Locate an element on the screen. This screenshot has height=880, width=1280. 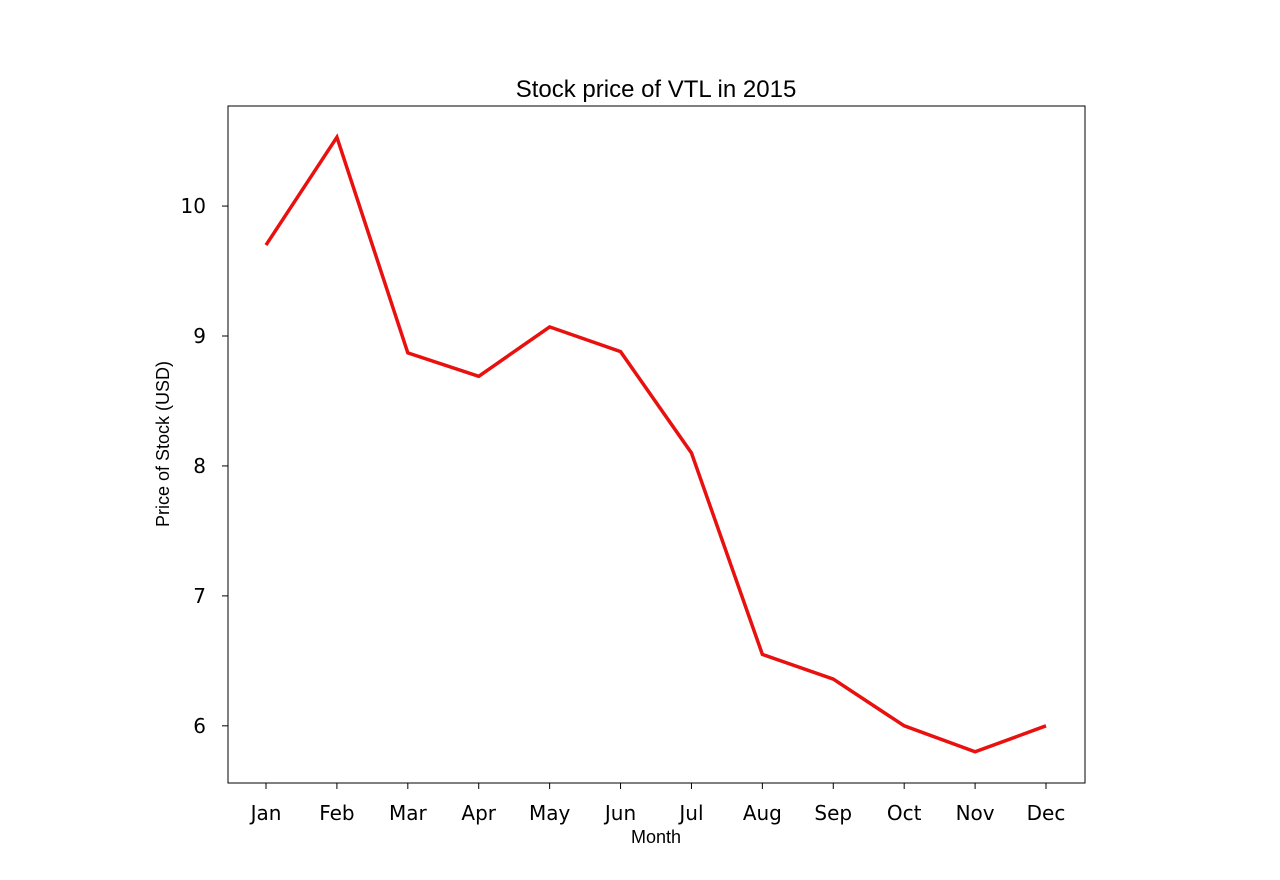
x-tick-label: Nov is located at coordinates (975, 813).